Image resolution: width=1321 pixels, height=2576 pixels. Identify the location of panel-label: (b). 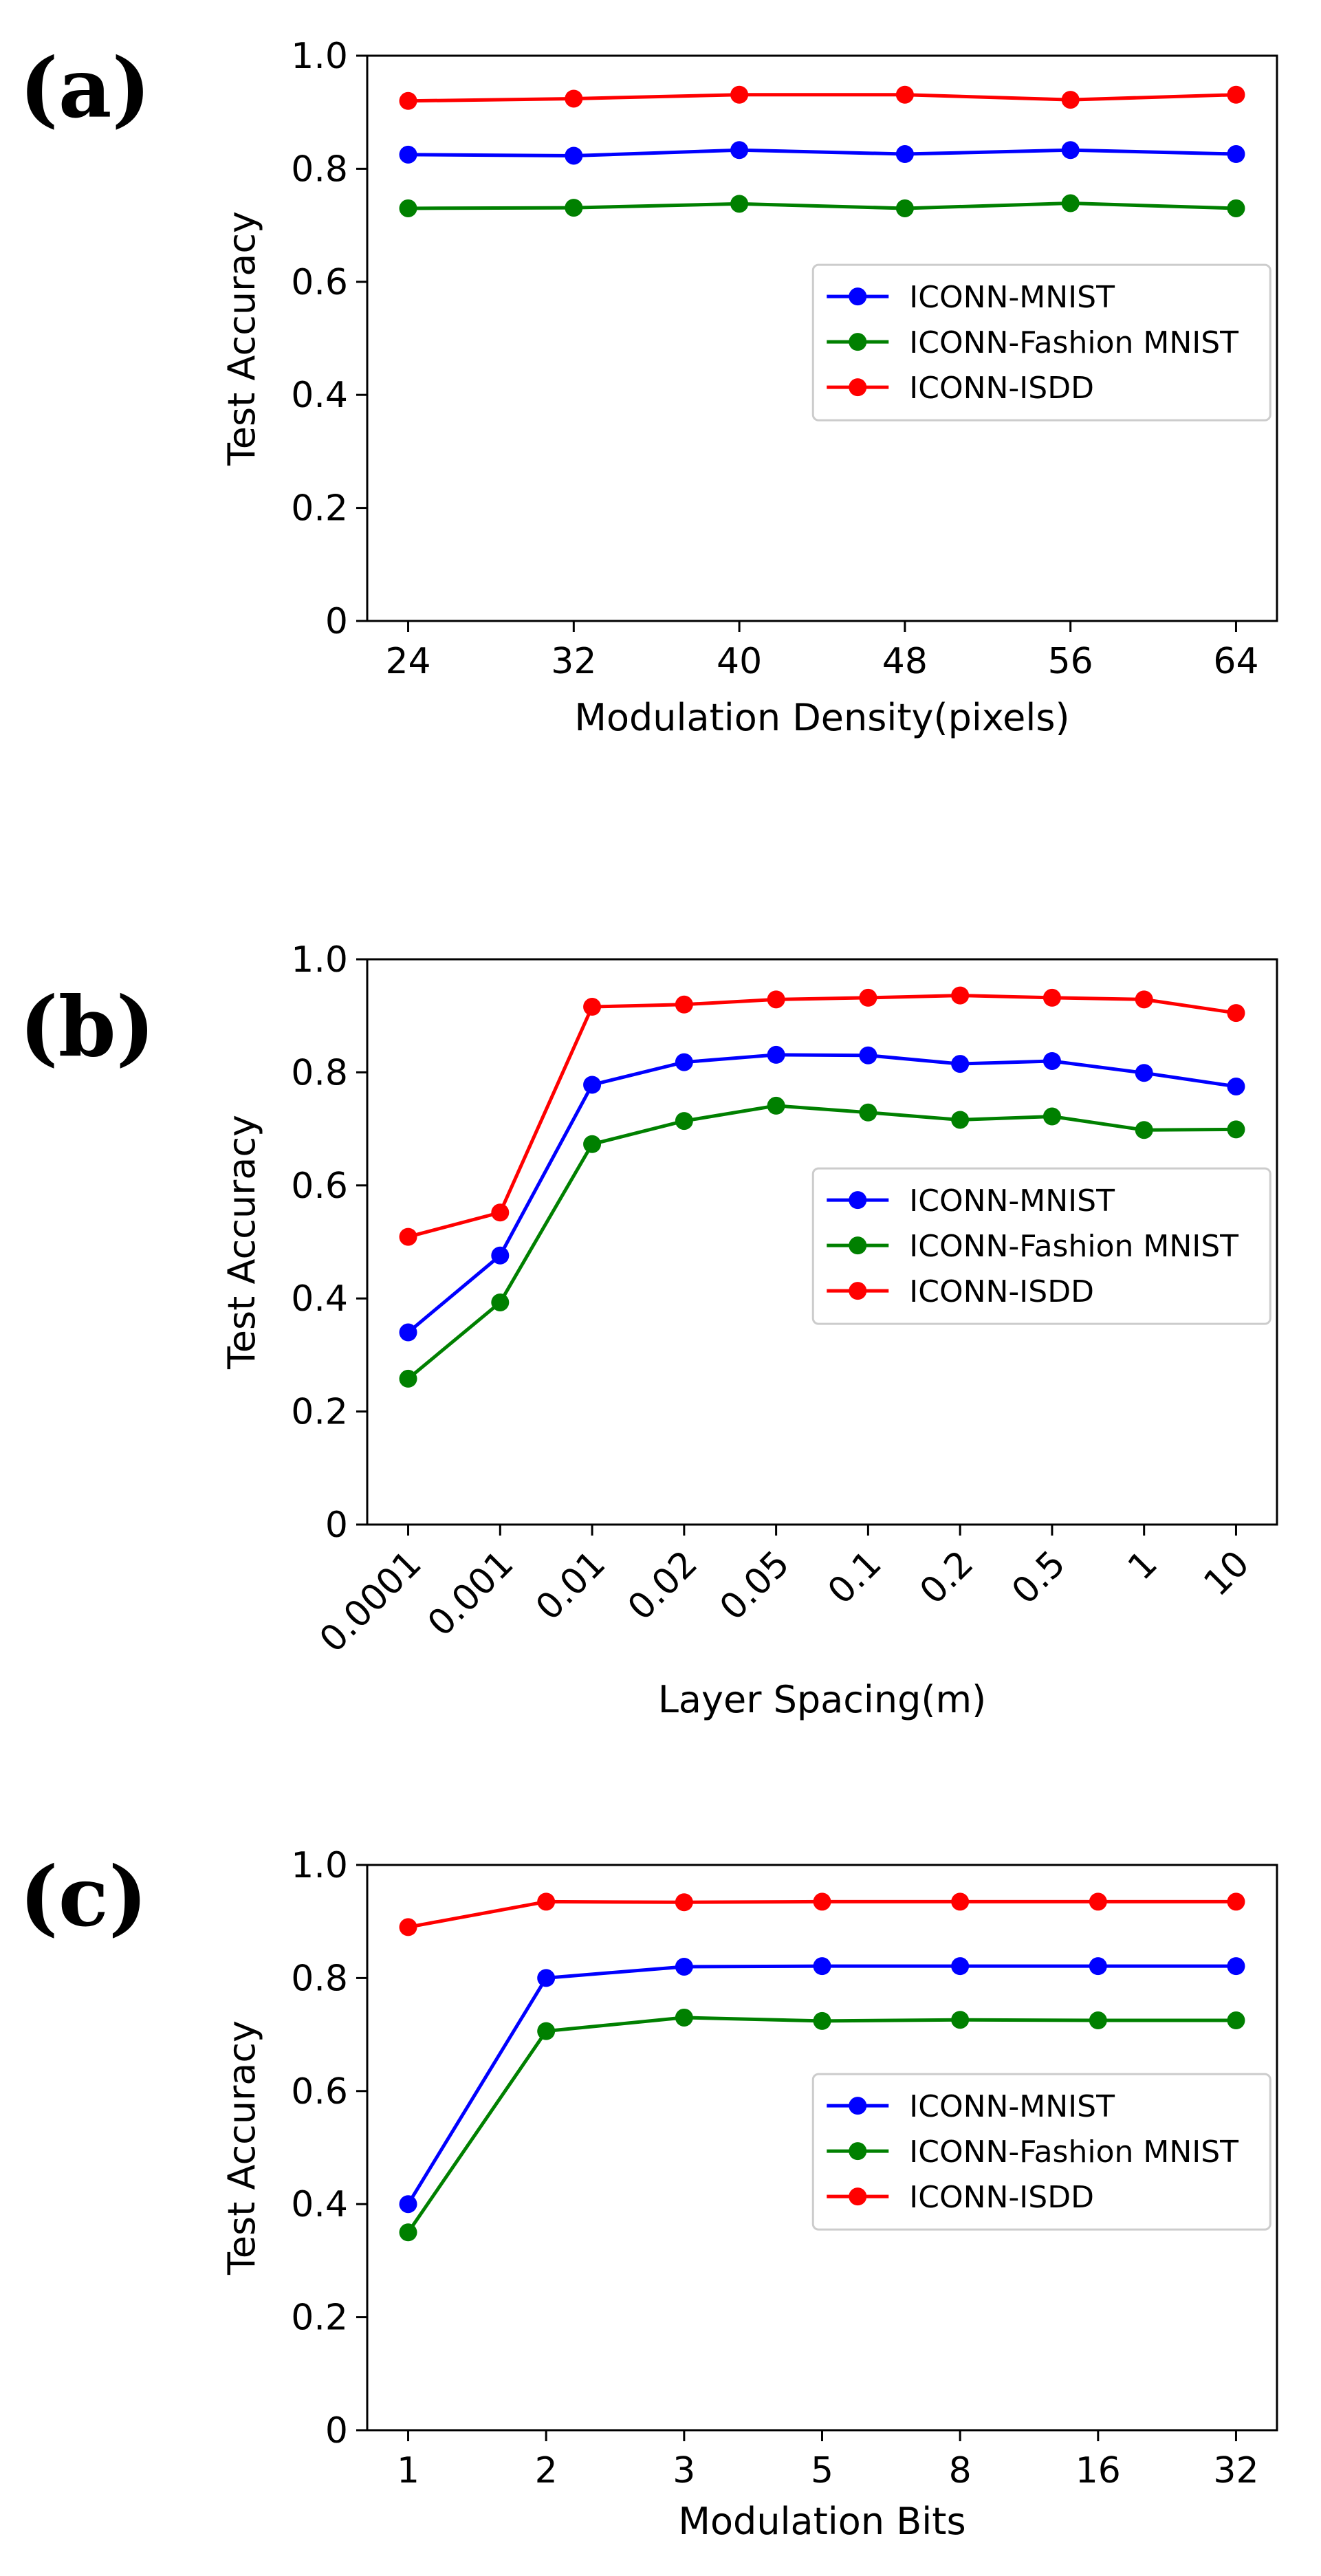
(87, 1027).